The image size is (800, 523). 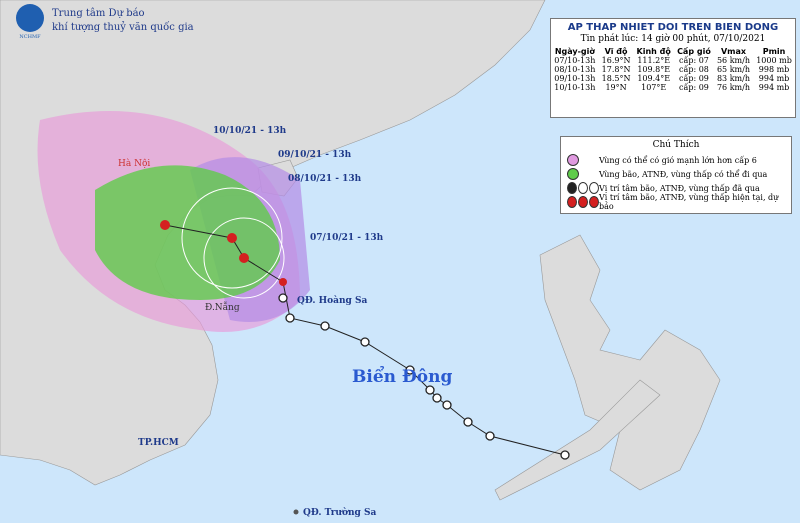 I want to click on table-cell: 56 km/h, so click(x=733, y=60).